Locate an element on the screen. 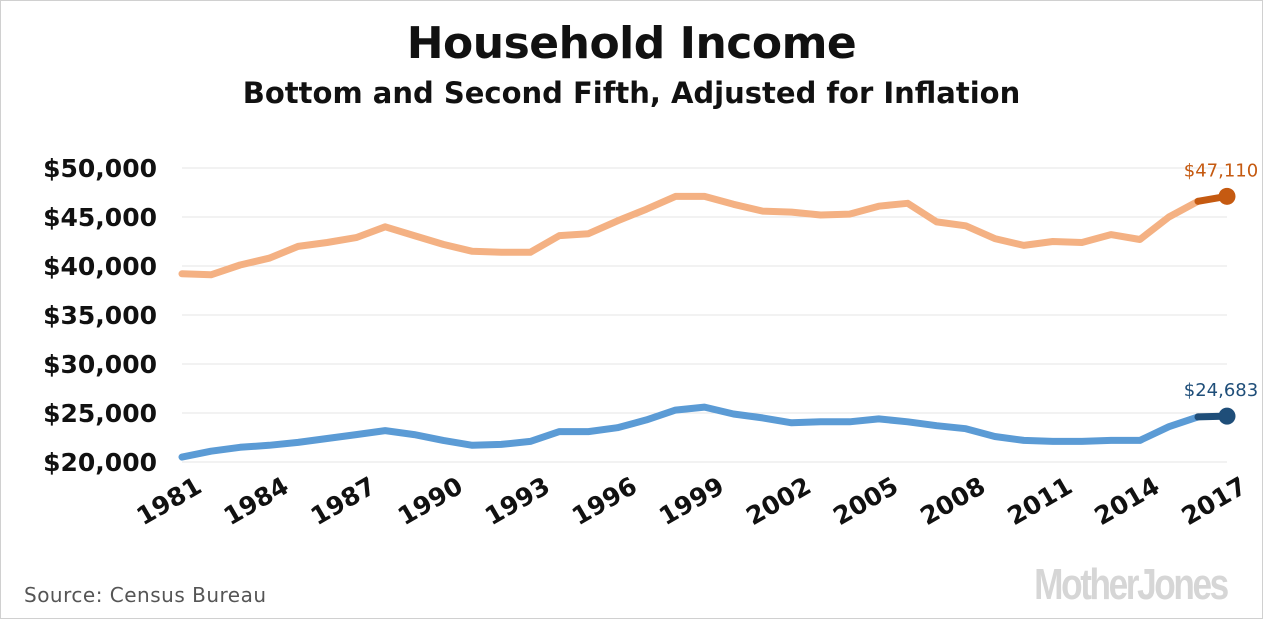 The height and width of the screenshot is (619, 1263). x-tick-label: 1999 is located at coordinates (691, 501).